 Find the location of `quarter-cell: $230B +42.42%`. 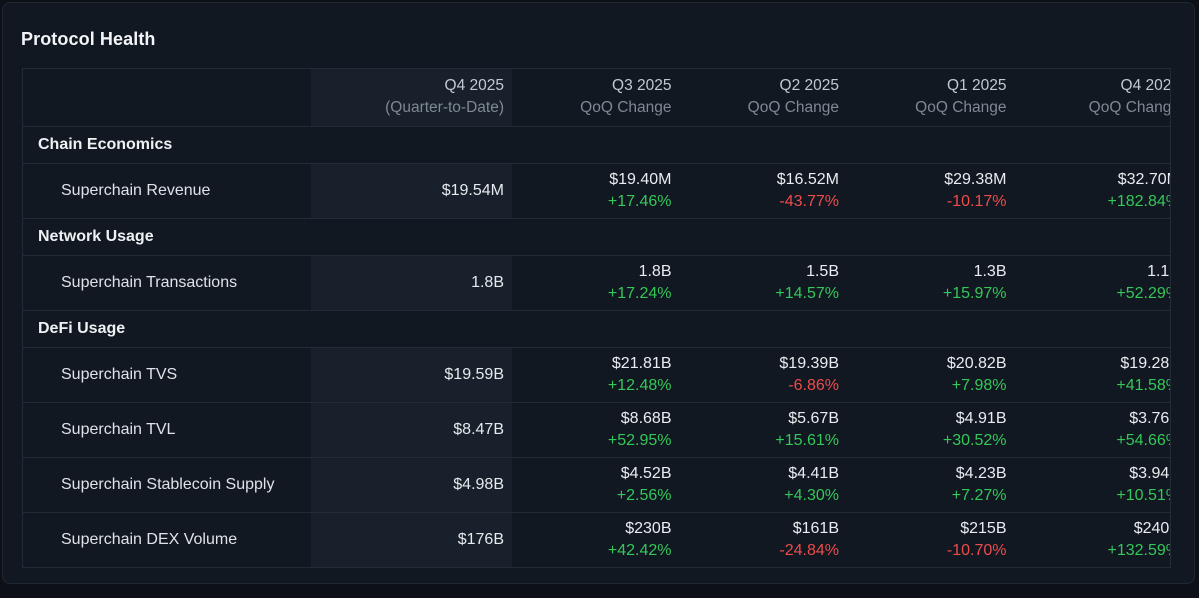

quarter-cell: $230B +42.42% is located at coordinates (596, 539).